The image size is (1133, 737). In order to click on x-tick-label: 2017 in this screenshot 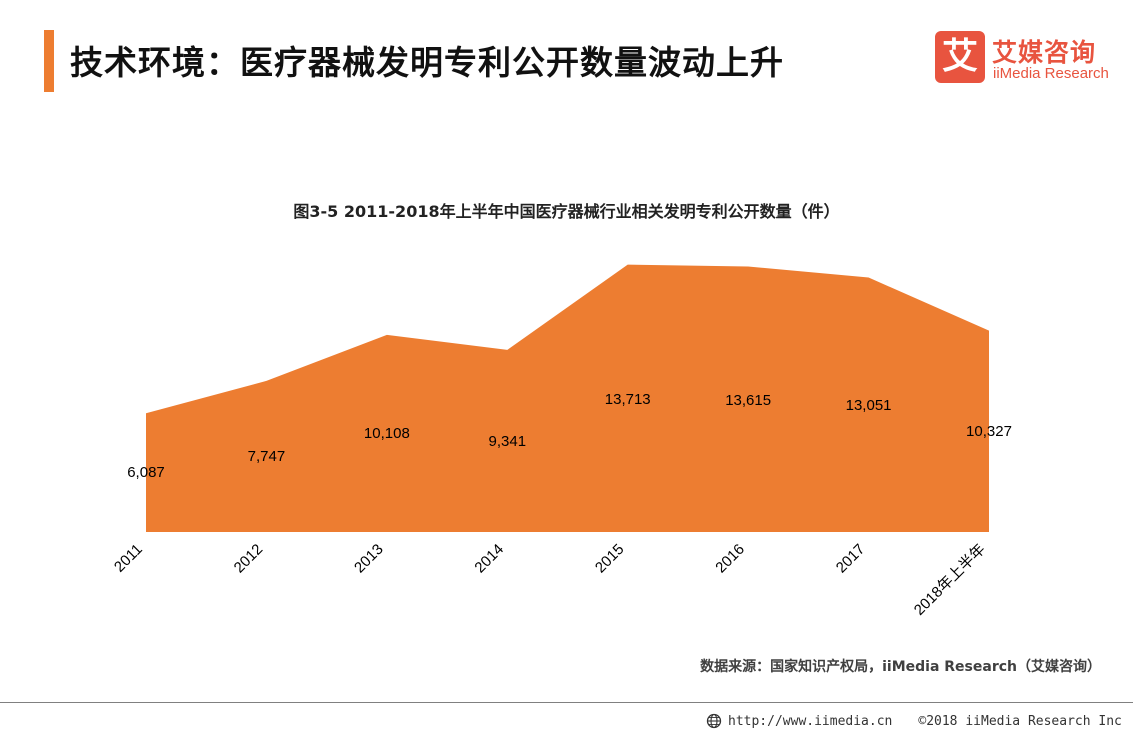, I will do `click(851, 559)`.